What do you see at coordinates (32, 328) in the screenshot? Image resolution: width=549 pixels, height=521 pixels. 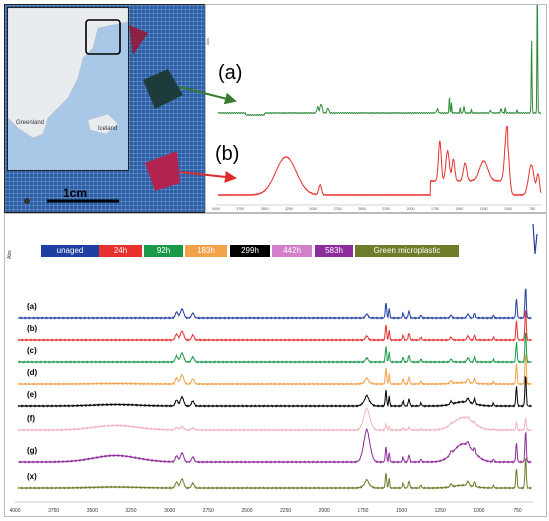 I see `row-label: (b)` at bounding box center [32, 328].